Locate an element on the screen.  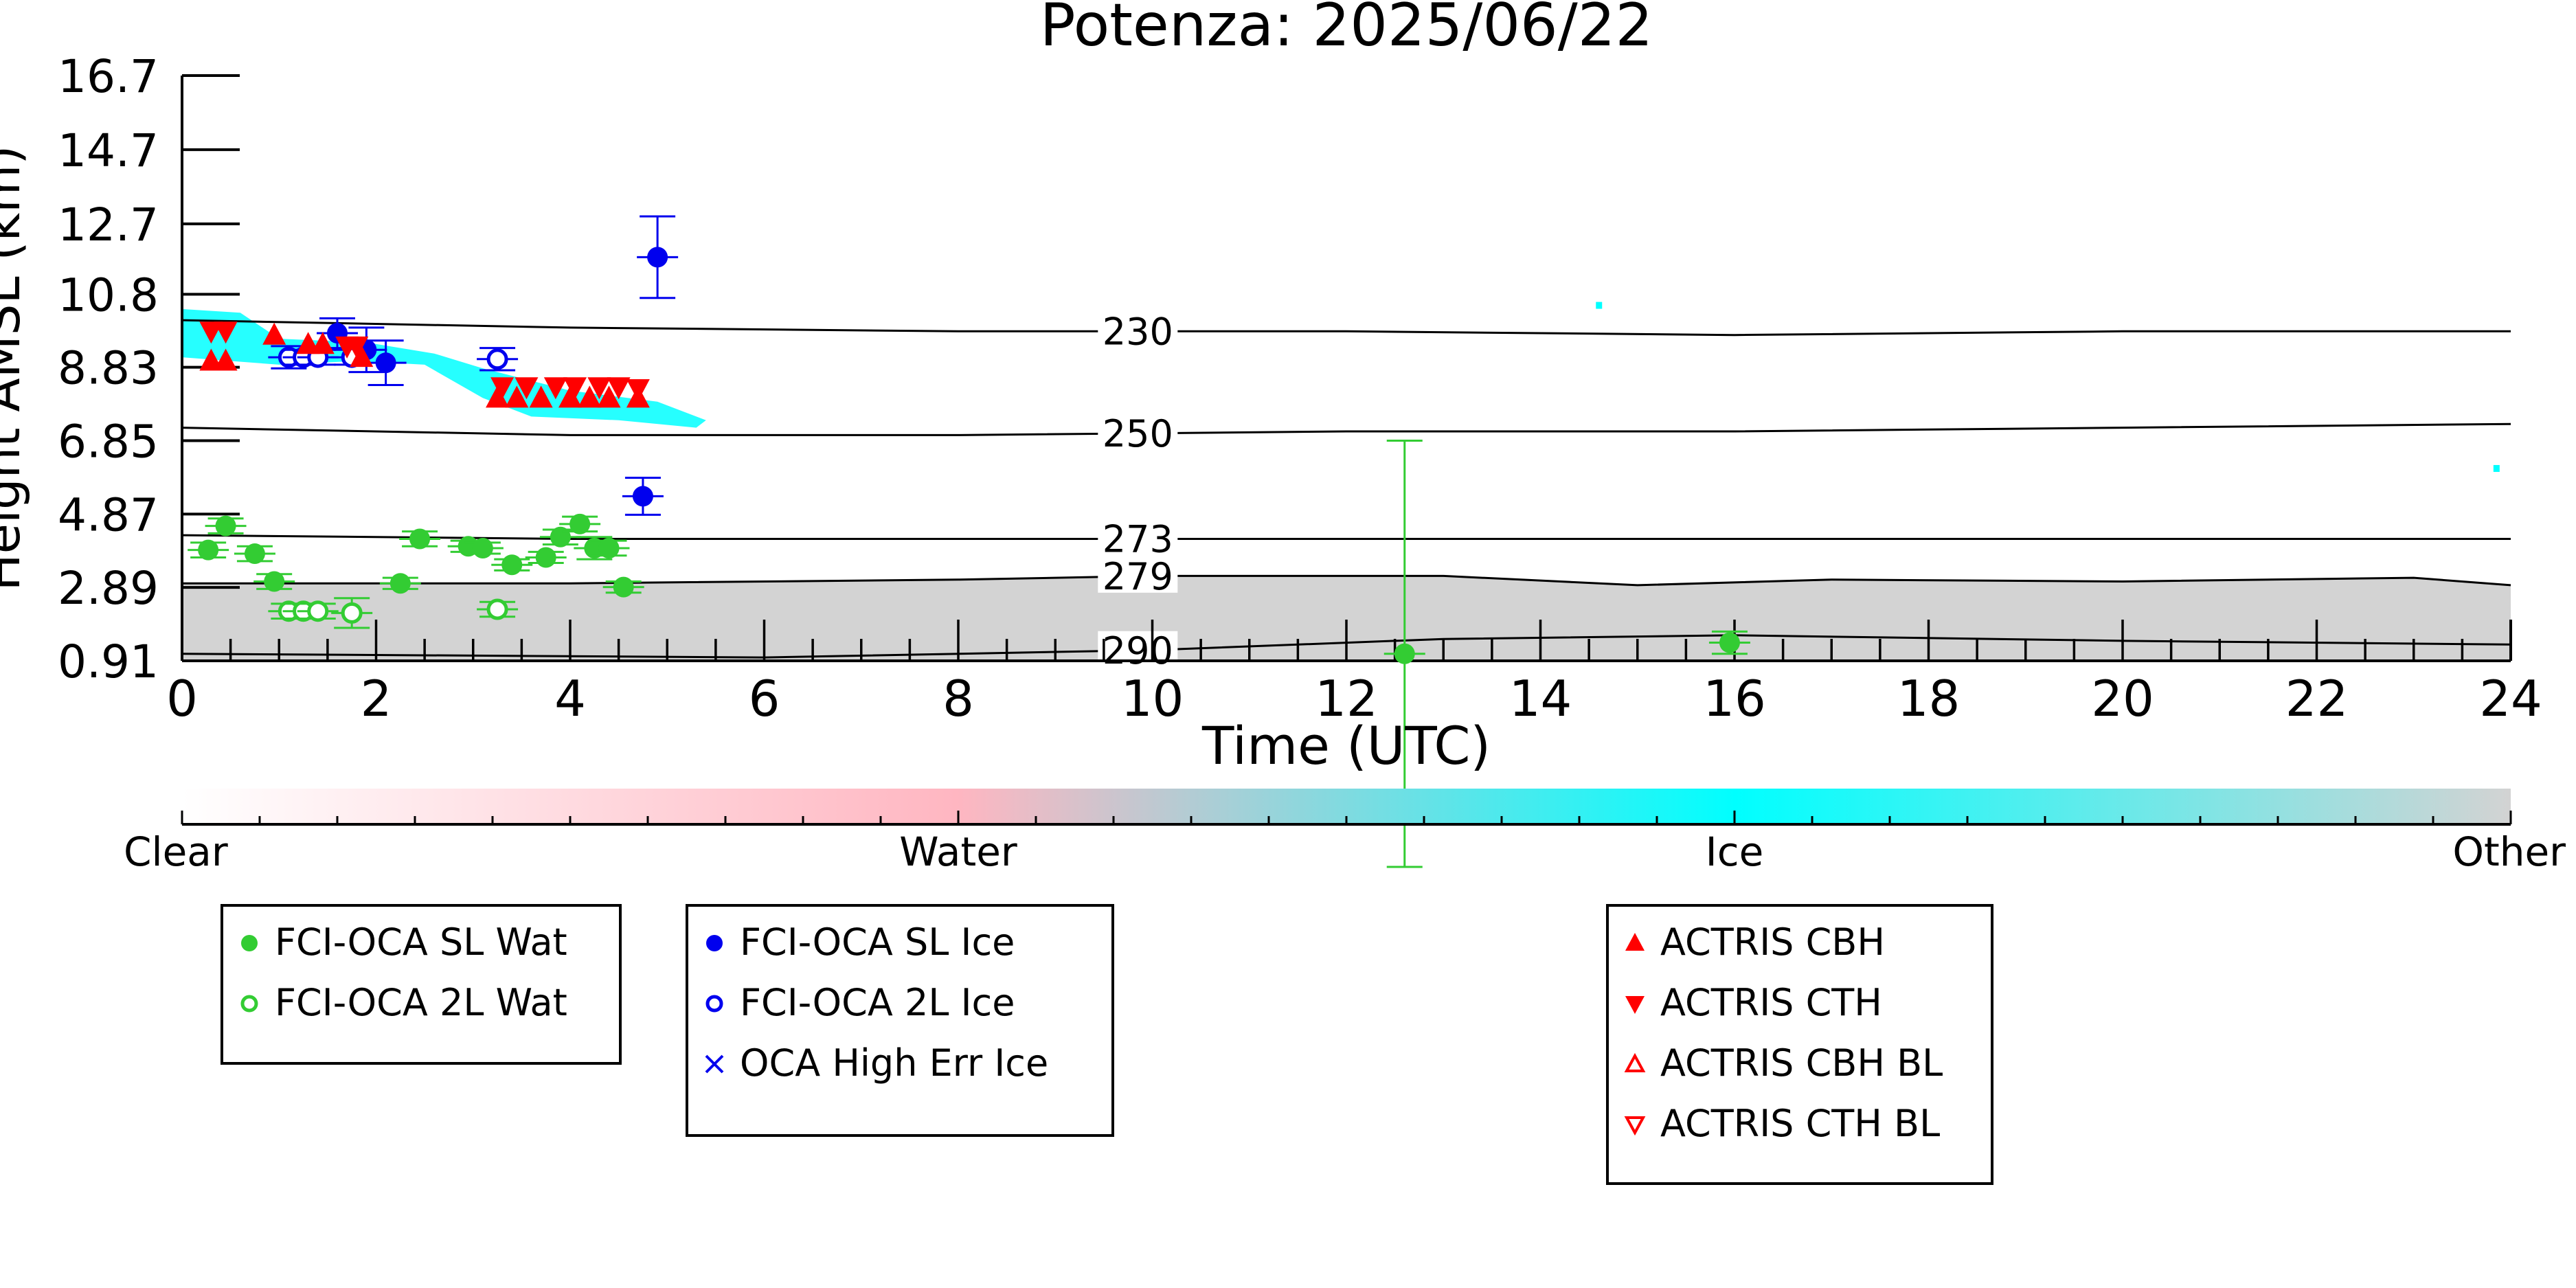
y-axis-label: Height AMSL (km) is located at coordinates (15, 368).